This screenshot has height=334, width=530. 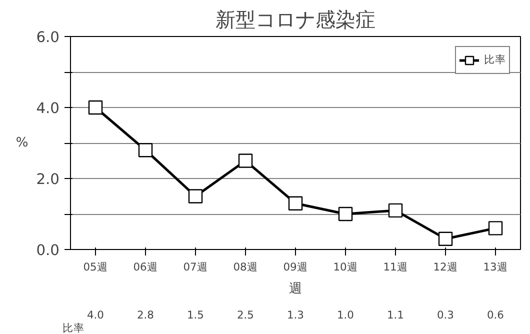 I want to click on y-tick-label: 6.0, so click(x=48, y=37).